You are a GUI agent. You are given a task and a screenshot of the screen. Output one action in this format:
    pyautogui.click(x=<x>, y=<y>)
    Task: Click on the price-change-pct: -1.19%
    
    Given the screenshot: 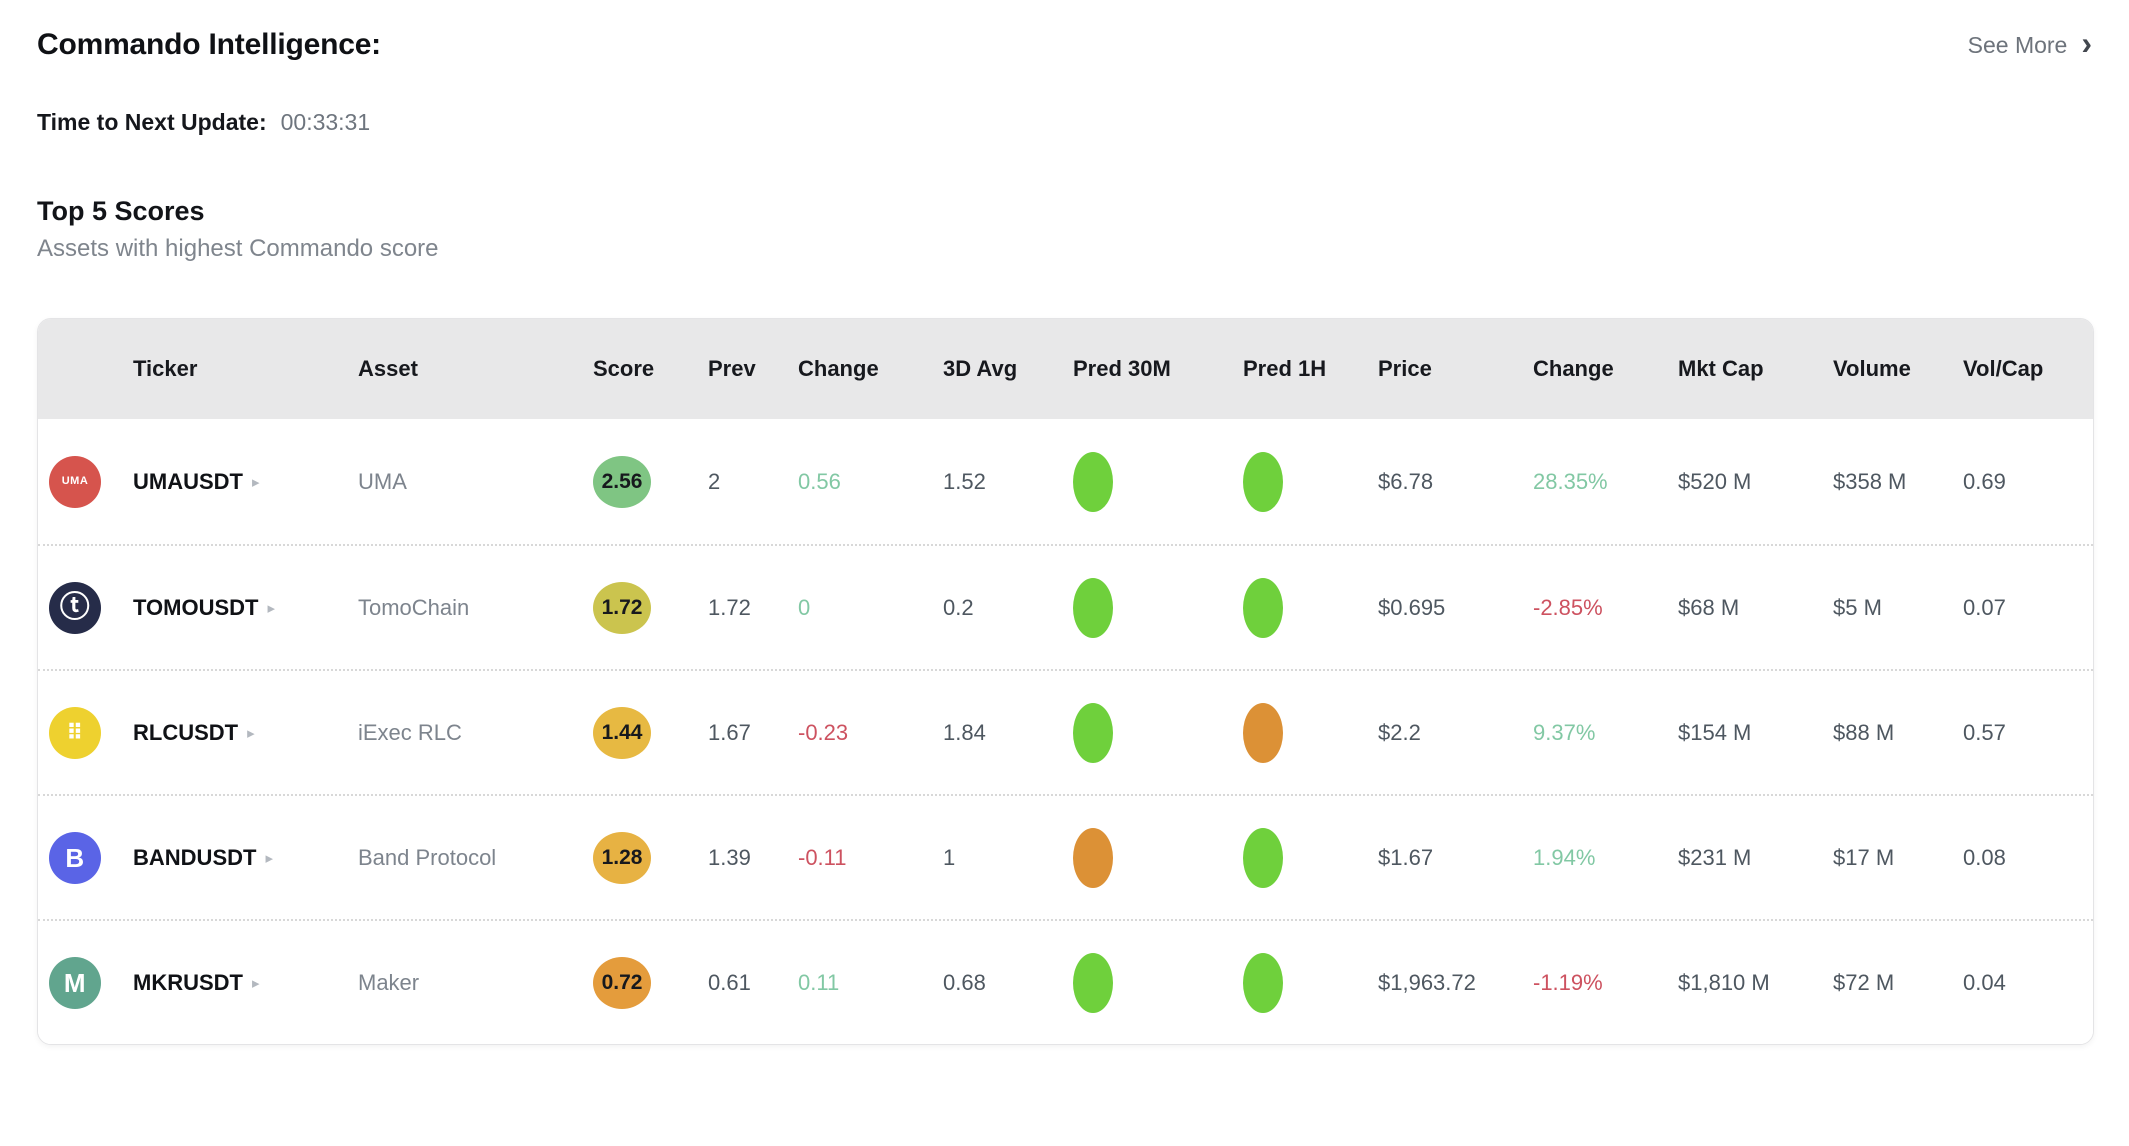 What is the action you would take?
    pyautogui.click(x=1568, y=982)
    